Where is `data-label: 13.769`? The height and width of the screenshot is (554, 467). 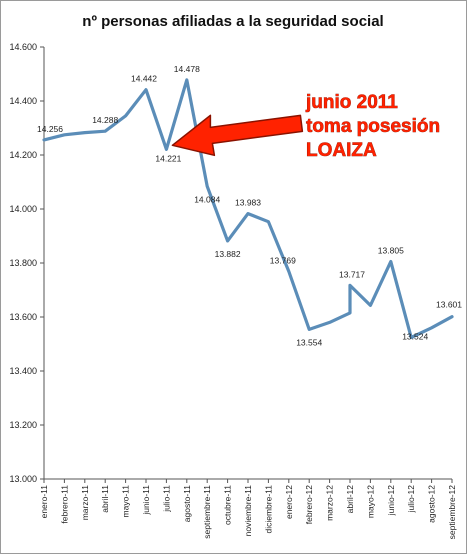
data-label: 13.769 is located at coordinates (283, 260).